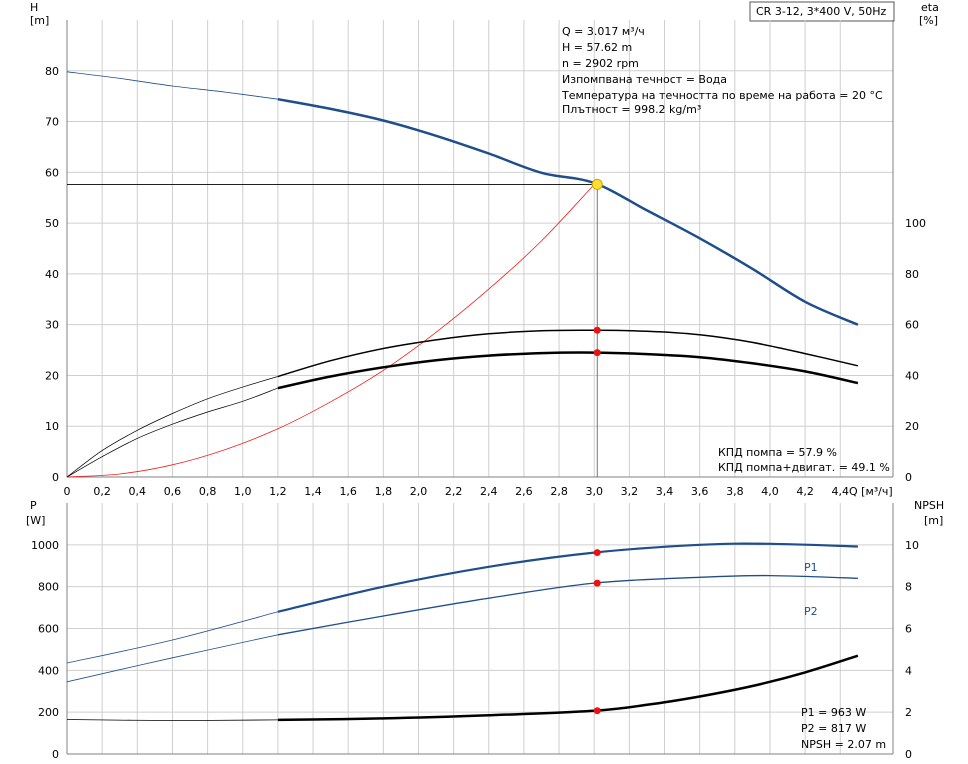  Describe the element at coordinates (644, 79) in the screenshot. I see `info-liquid: Изпомпвана течност = Вода` at that location.